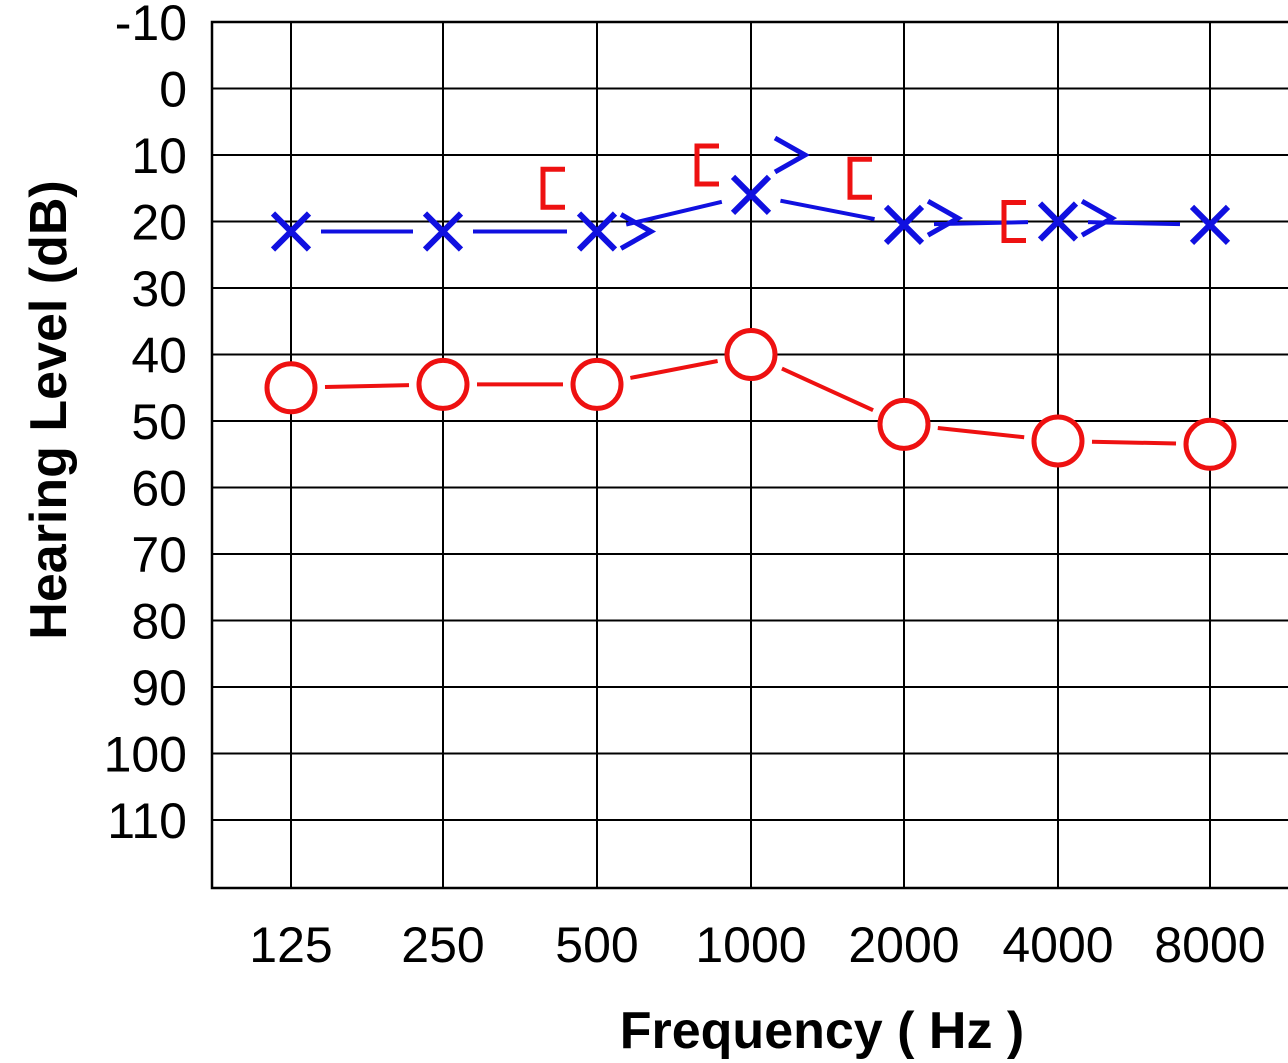  What do you see at coordinates (290, 945) in the screenshot?
I see `x-tick-label: 125` at bounding box center [290, 945].